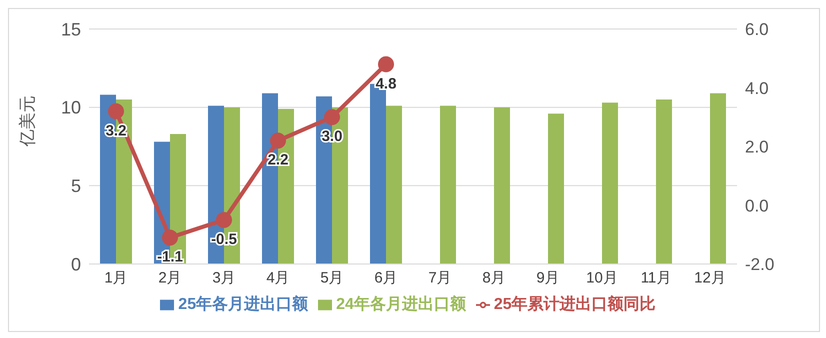 The image size is (826, 338). Describe the element at coordinates (70, 108) in the screenshot. I see `y-tick-label: 10` at that location.